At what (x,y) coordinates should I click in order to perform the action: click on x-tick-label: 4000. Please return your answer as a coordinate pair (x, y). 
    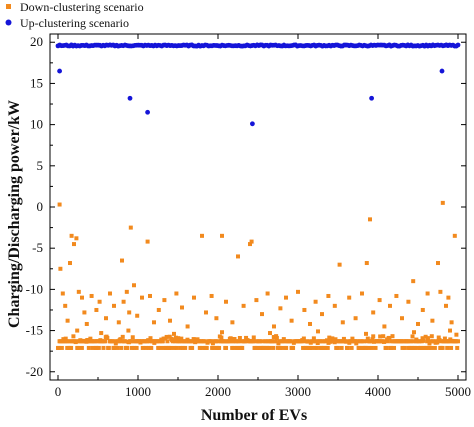
    Looking at the image, I should click on (378, 391).